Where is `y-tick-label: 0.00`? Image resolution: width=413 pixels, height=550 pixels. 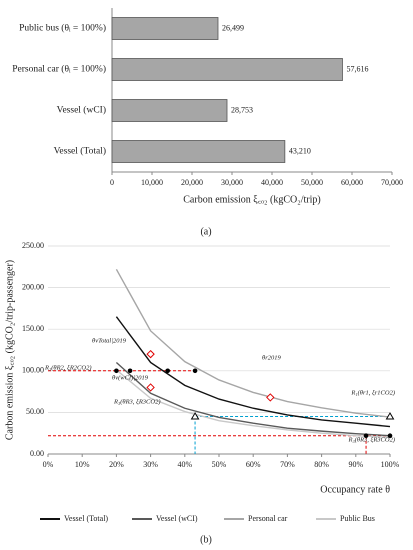
y-tick-label: 0.00 is located at coordinates (37, 453).